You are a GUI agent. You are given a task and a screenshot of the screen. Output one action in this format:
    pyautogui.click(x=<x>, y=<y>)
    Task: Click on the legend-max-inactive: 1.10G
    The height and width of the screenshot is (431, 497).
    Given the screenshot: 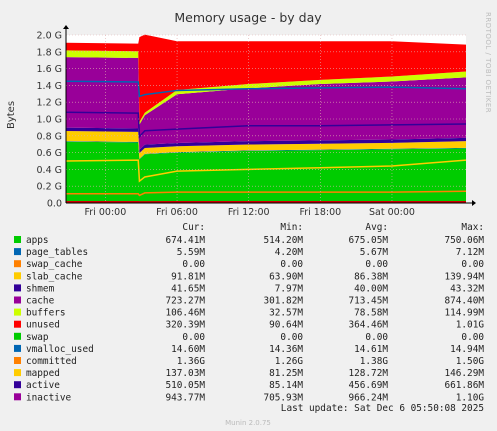 What is the action you would take?
    pyautogui.click(x=470, y=397)
    